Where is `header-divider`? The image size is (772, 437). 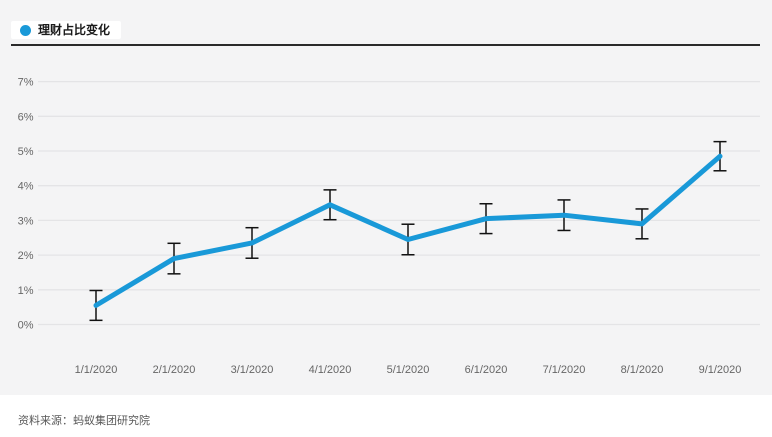
header-divider is located at coordinates (385, 45).